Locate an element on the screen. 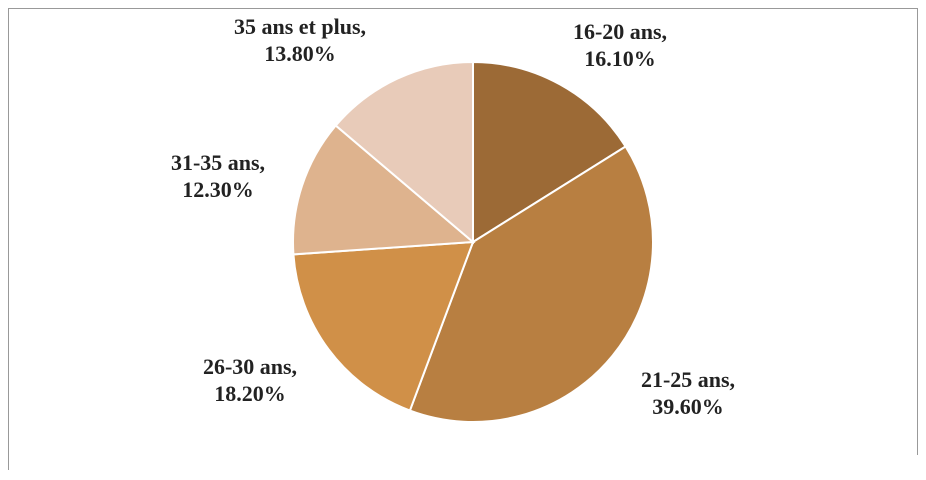 The height and width of the screenshot is (480, 926). slice-value-label: 18.20% is located at coordinates (250, 393).